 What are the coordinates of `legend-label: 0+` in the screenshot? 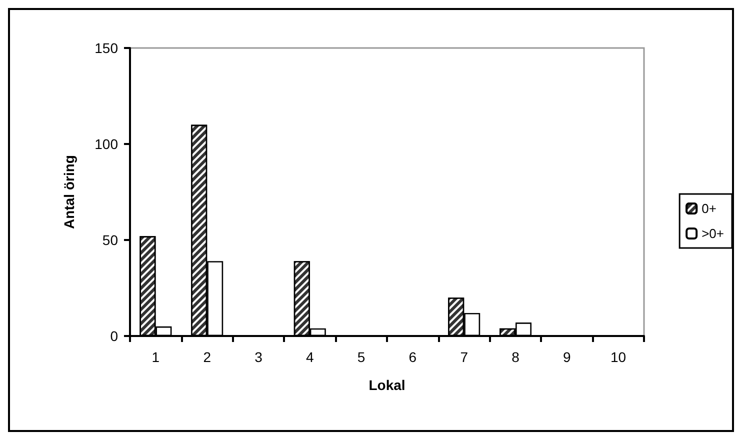 It's located at (709, 208).